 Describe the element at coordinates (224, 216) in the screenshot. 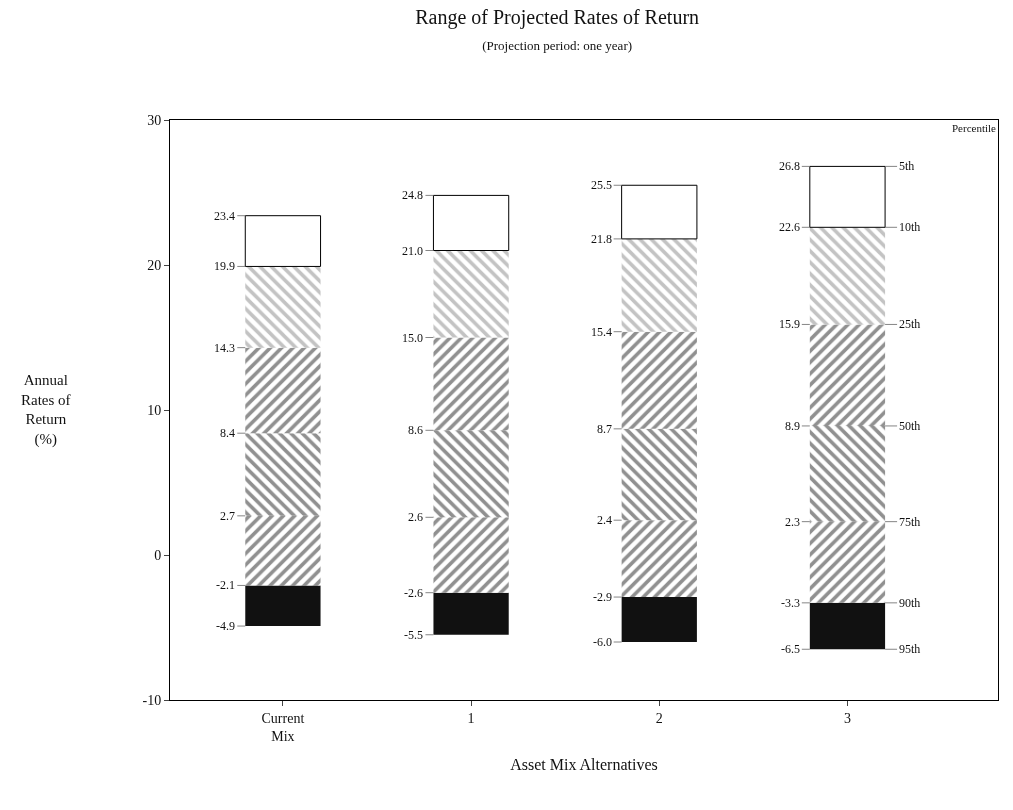

I see `annotation: 23.4` at that location.